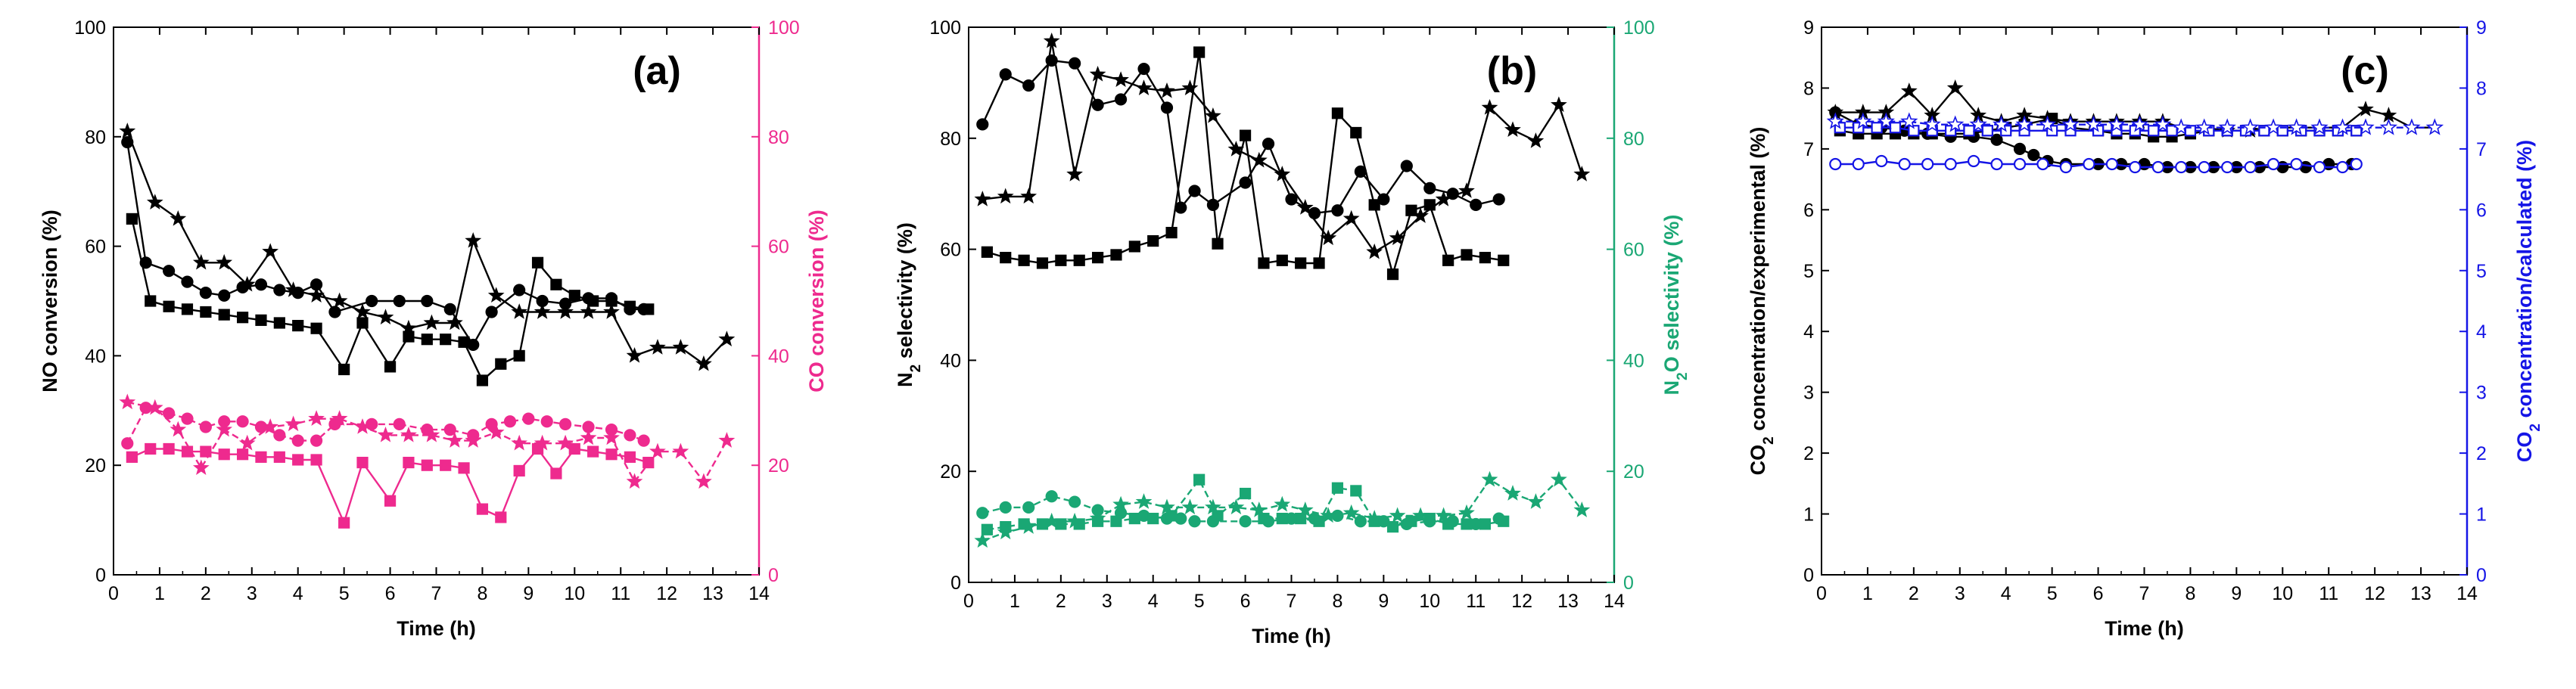  What do you see at coordinates (1809, 149) in the screenshot?
I see `y-tick-label: 7` at bounding box center [1809, 149].